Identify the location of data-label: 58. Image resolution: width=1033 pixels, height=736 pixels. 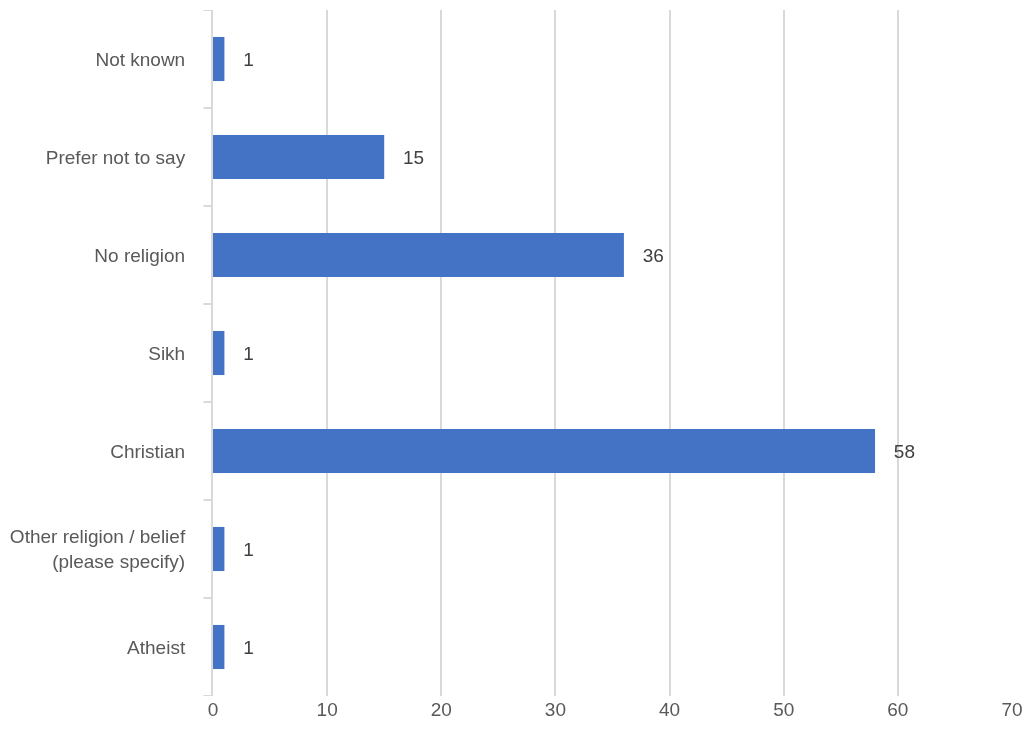
(897, 451).